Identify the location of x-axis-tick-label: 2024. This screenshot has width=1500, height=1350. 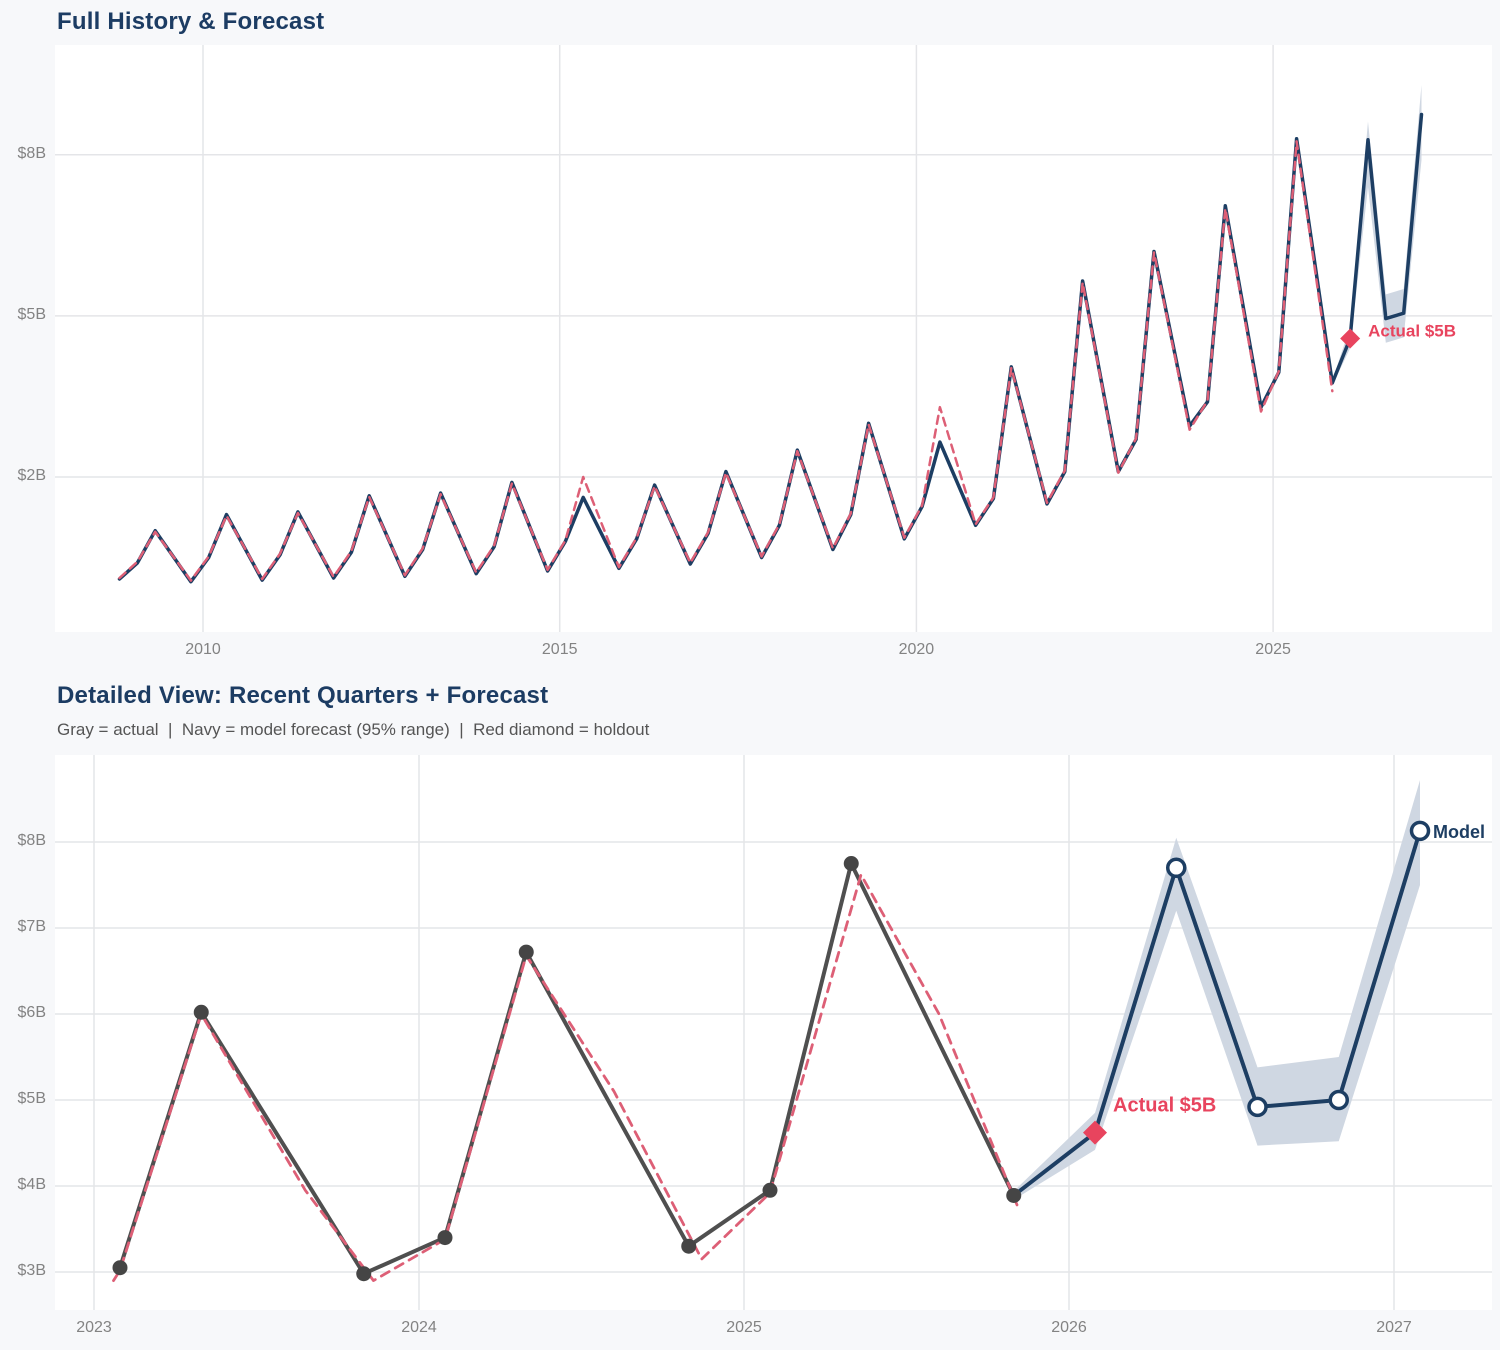
(419, 1327).